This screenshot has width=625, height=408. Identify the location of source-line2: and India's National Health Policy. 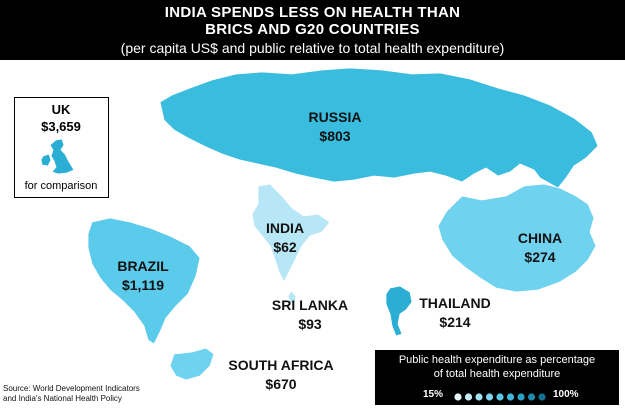
(62, 398).